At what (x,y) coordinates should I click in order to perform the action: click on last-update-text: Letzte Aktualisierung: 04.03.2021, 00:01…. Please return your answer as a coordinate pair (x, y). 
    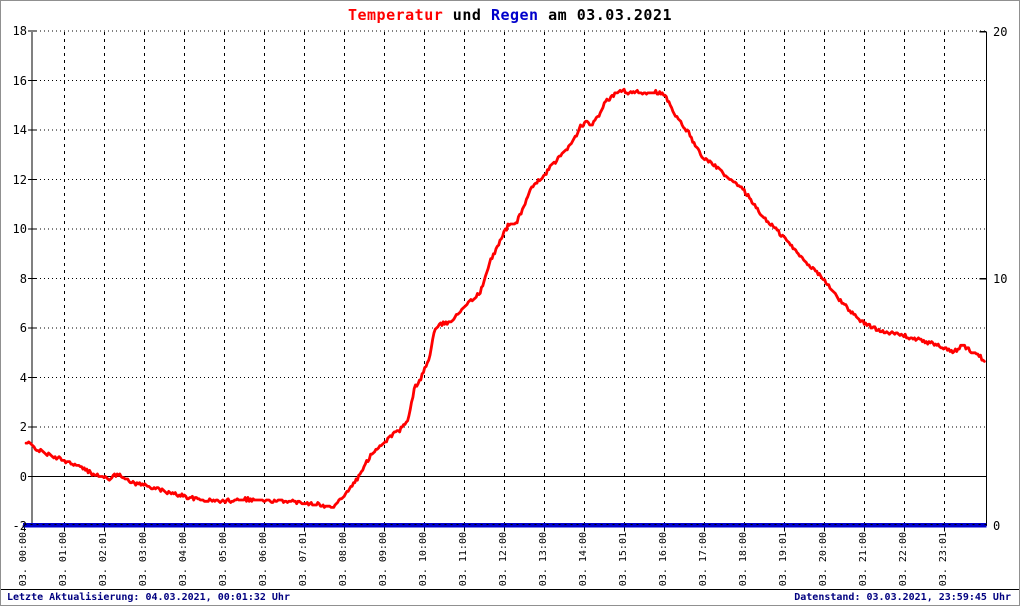
    Looking at the image, I should click on (148, 597).